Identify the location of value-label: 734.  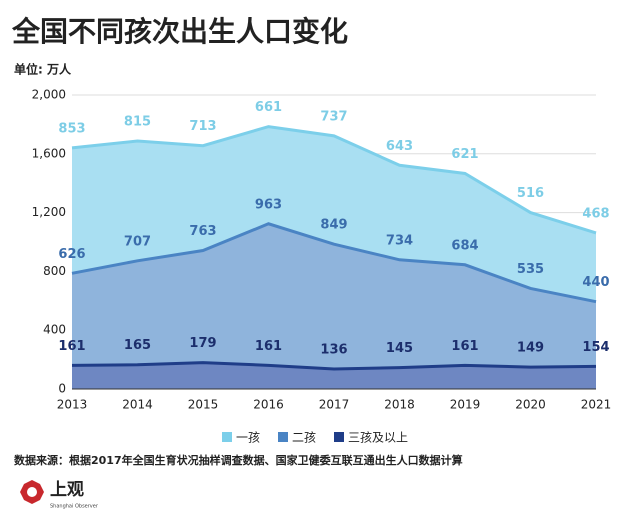
(399, 240).